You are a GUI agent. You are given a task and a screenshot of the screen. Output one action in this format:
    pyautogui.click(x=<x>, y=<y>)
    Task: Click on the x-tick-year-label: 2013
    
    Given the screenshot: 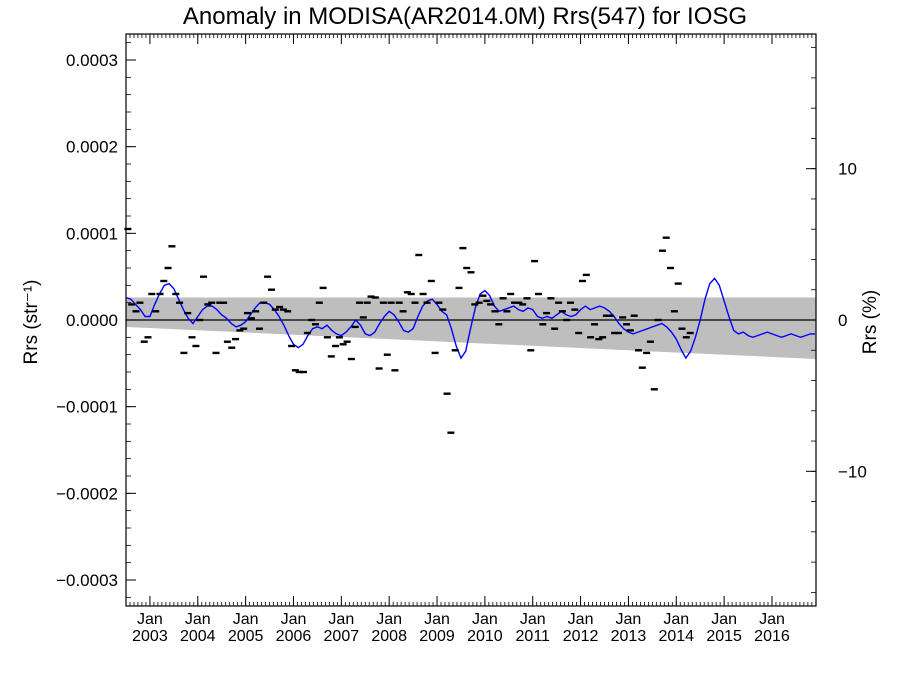 What is the action you would take?
    pyautogui.click(x=629, y=636)
    